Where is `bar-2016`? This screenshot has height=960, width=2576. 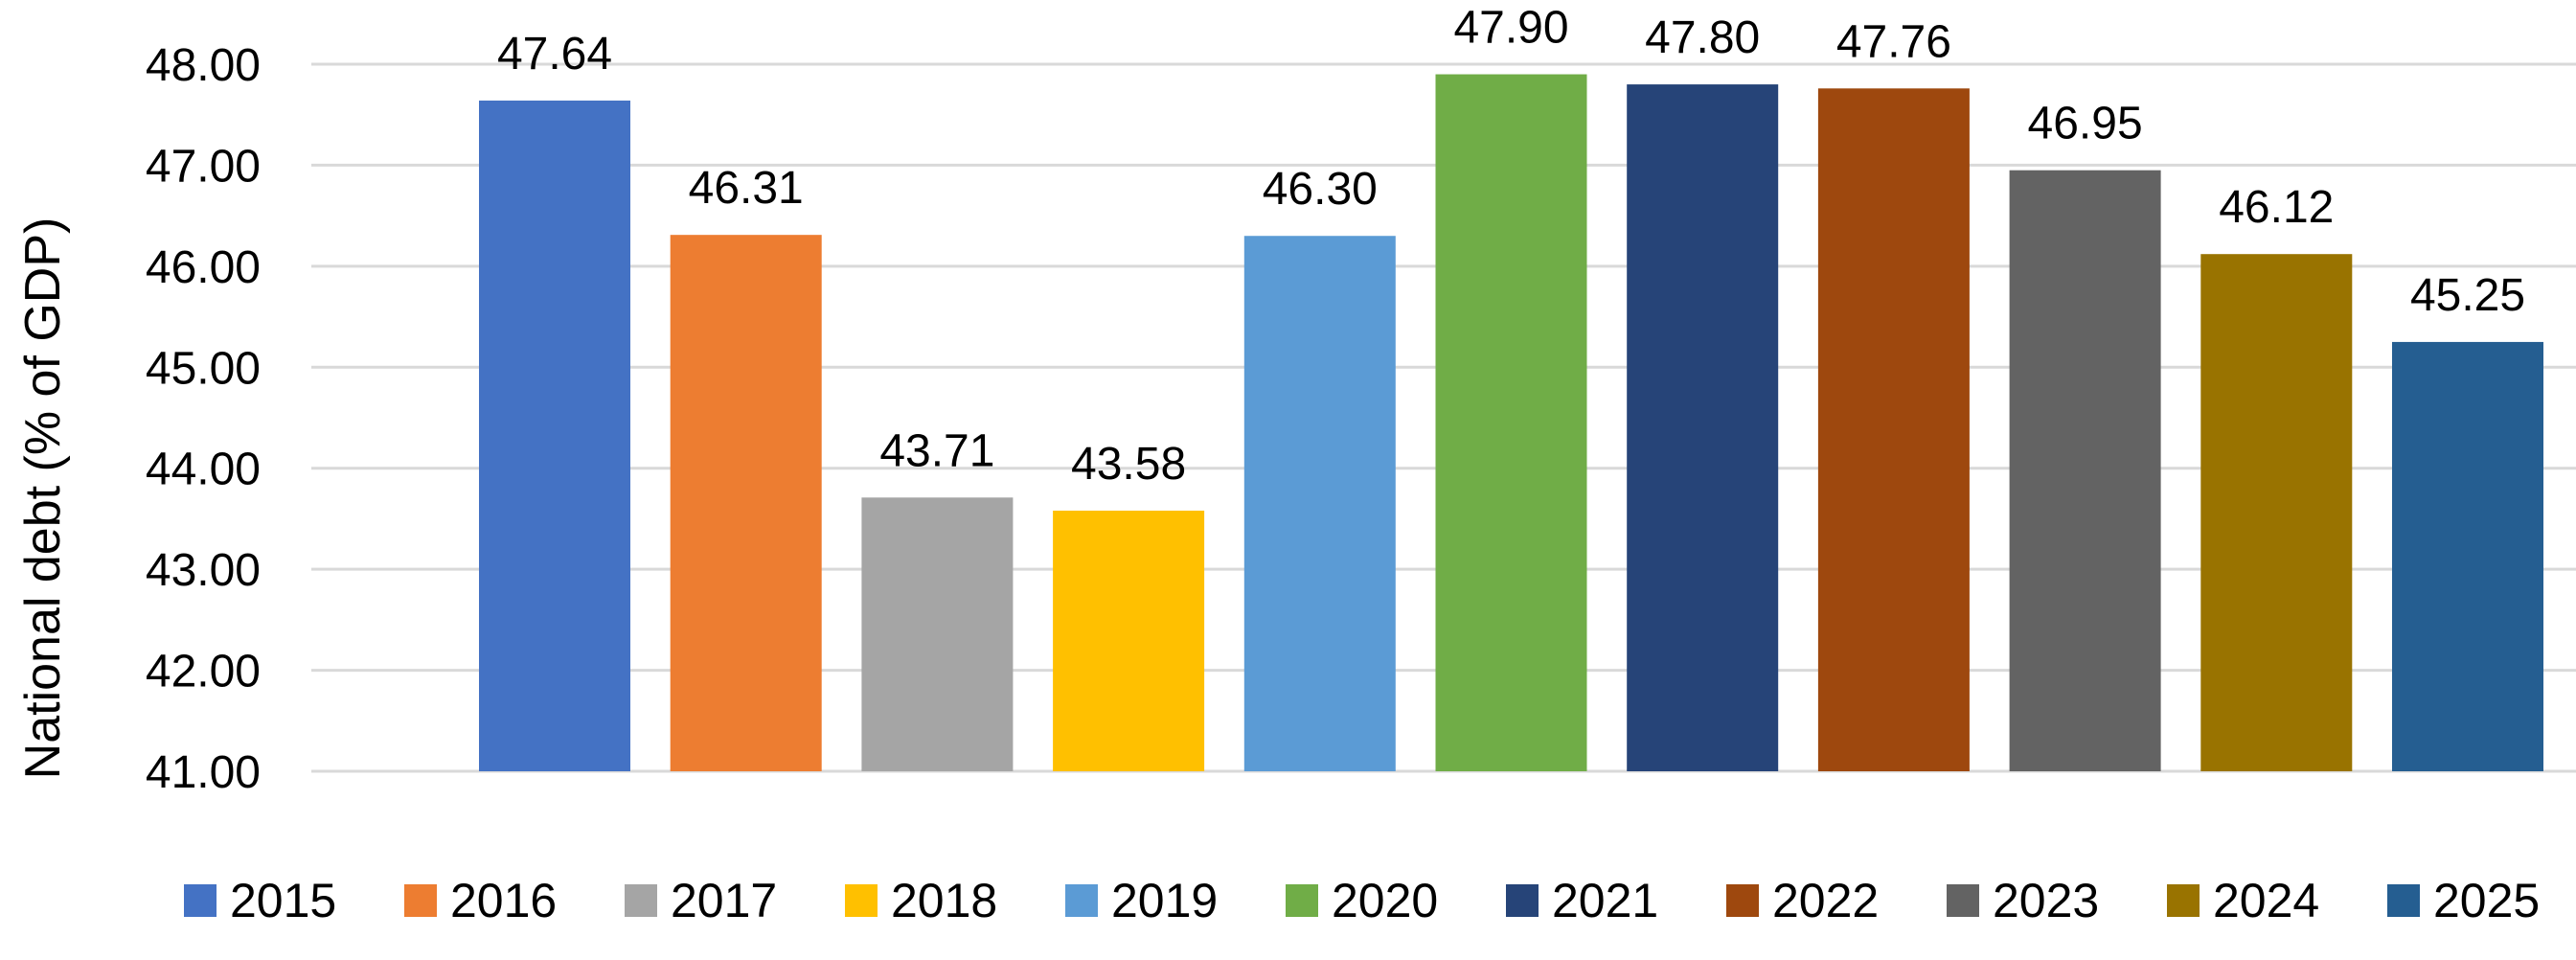 bar-2016 is located at coordinates (746, 503).